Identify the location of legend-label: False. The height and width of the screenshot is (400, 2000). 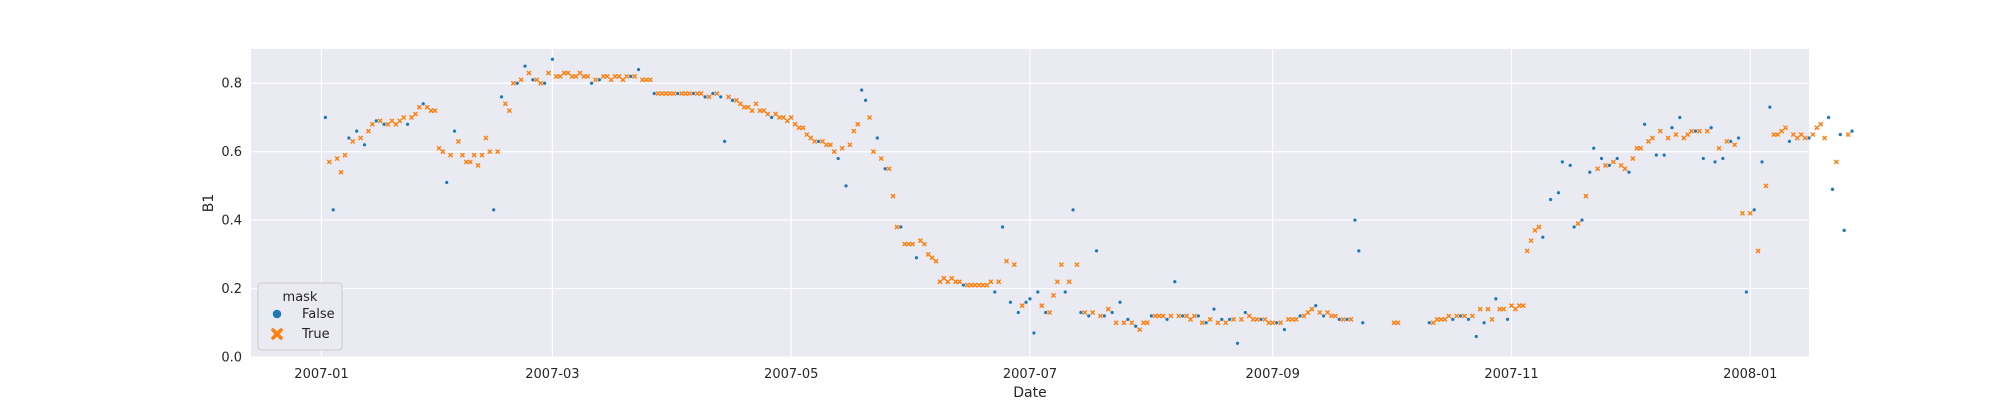
(318, 314).